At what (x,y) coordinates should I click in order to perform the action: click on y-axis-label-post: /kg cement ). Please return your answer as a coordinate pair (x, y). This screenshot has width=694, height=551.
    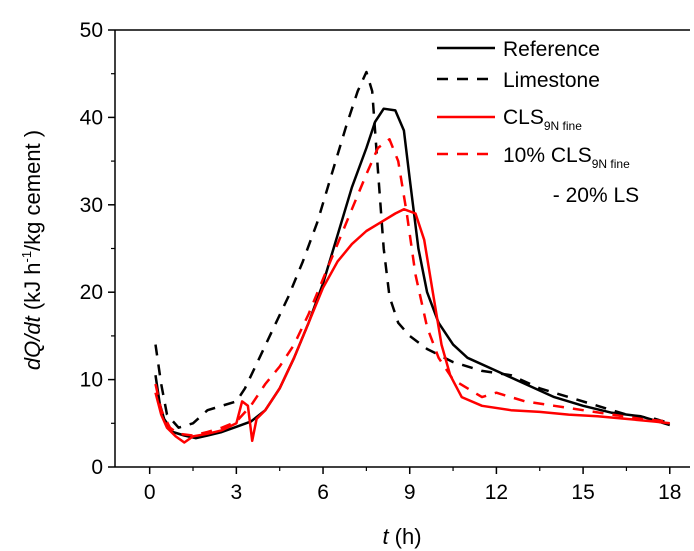
    Looking at the image, I should click on (32, 190).